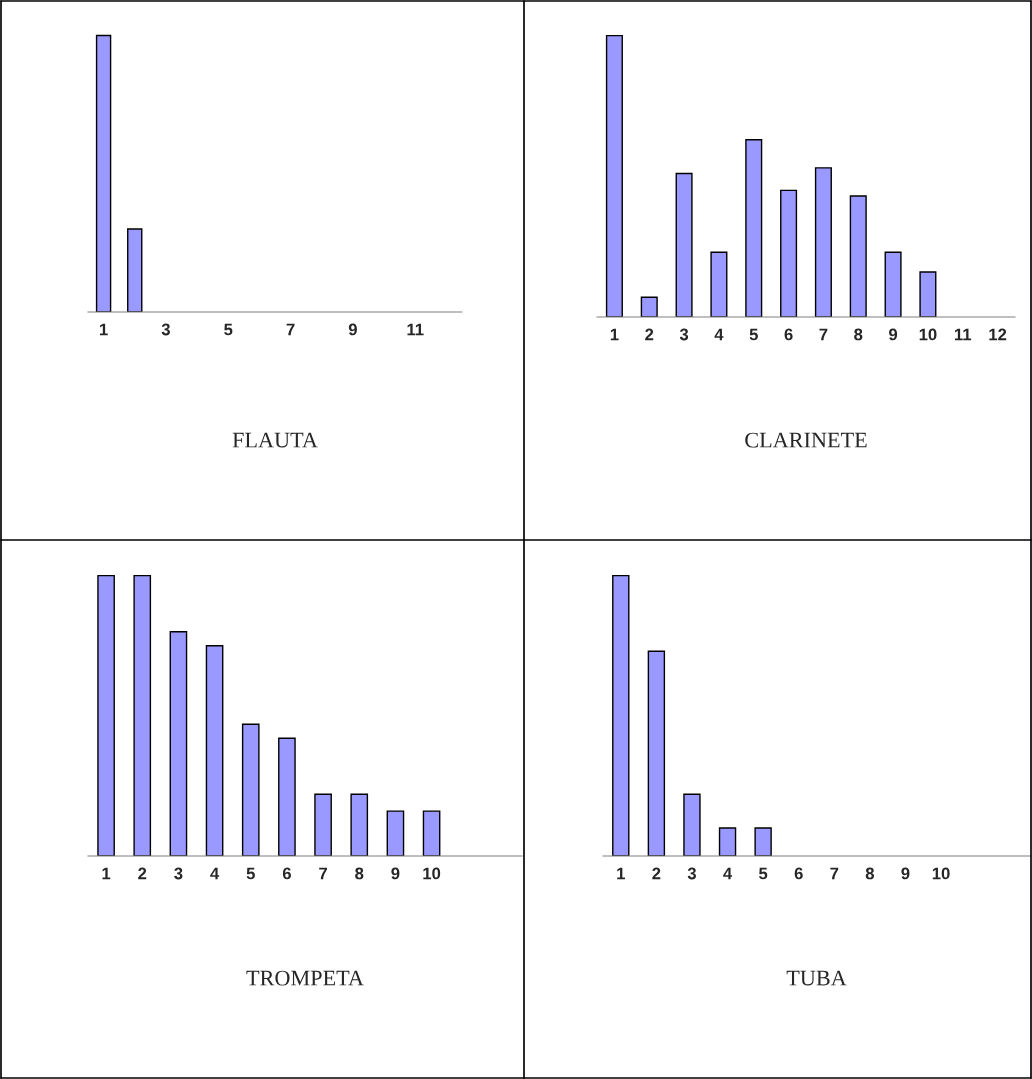 The height and width of the screenshot is (1079, 1032). What do you see at coordinates (816, 978) in the screenshot?
I see `text: TUBA` at bounding box center [816, 978].